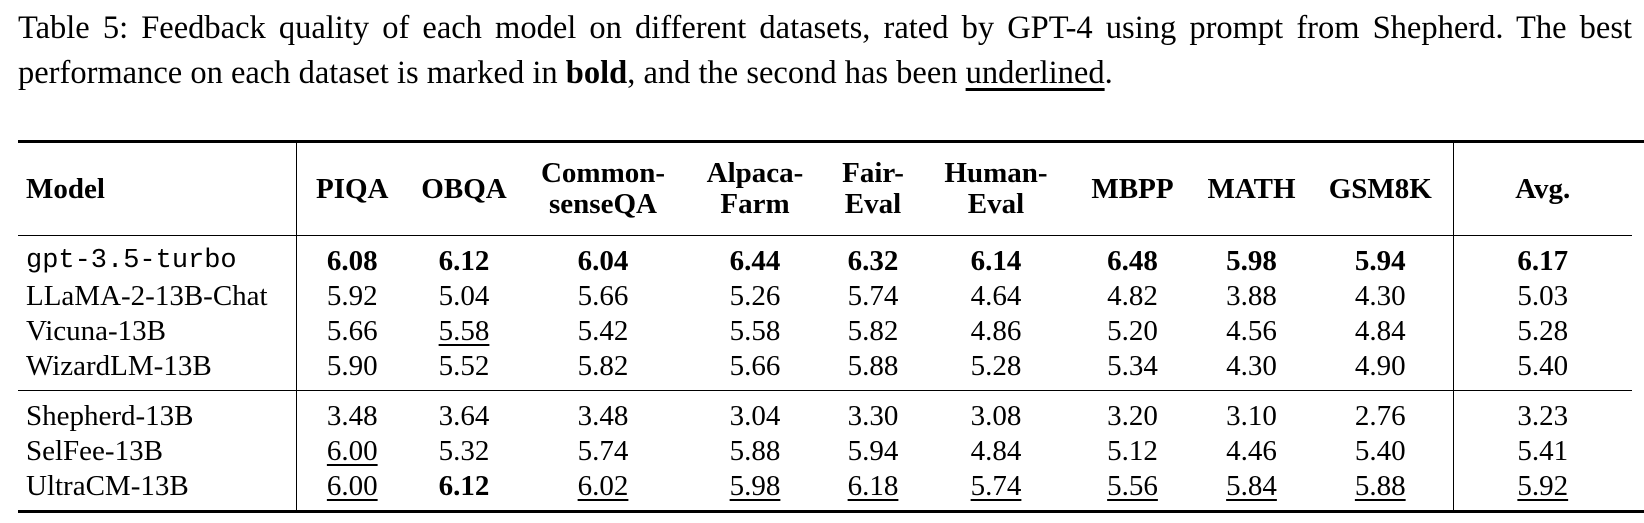 The width and height of the screenshot is (1644, 523). I want to click on score-cell: 6.48, so click(1132, 261).